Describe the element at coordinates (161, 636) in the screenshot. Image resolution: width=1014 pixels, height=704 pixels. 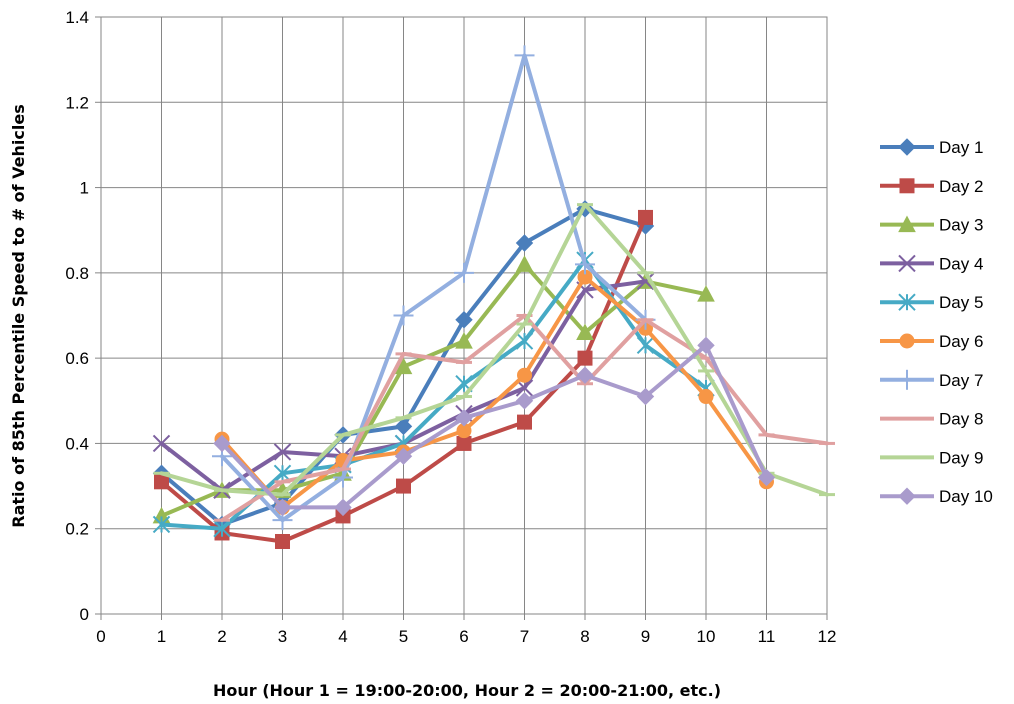
I see `x-tick-label: 1` at that location.